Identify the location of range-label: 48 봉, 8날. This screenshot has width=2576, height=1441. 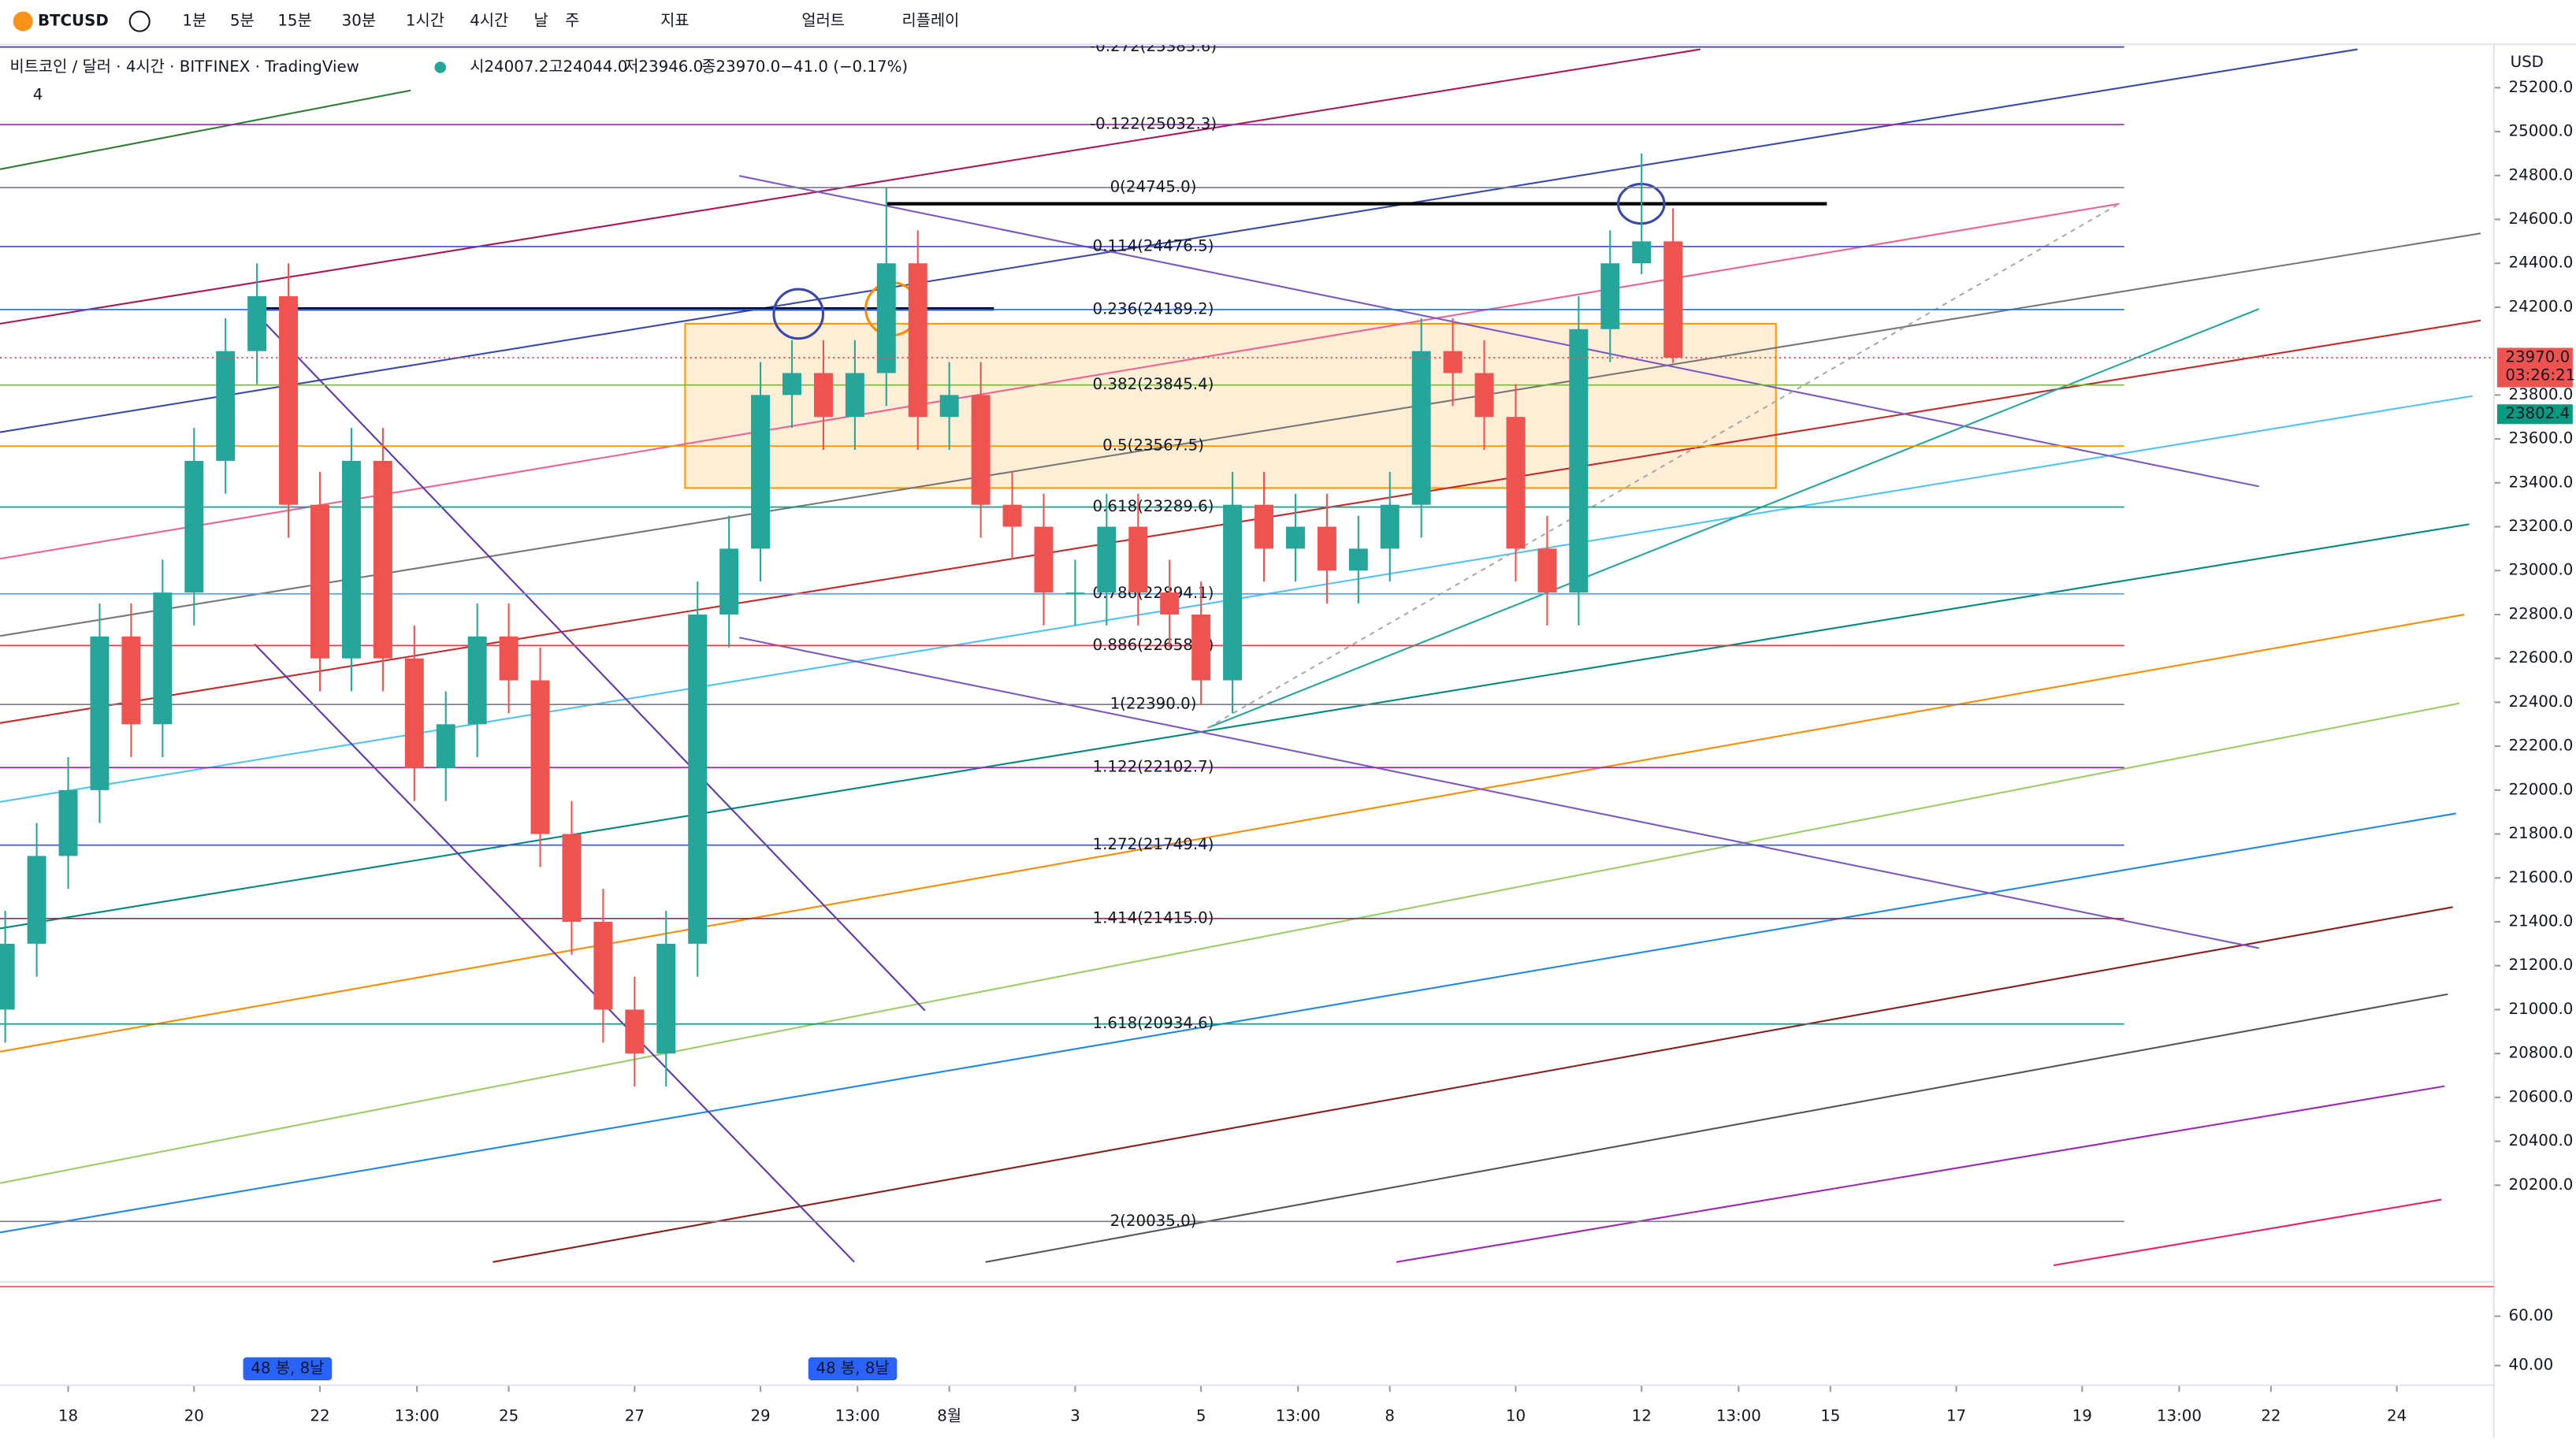
(287, 1368).